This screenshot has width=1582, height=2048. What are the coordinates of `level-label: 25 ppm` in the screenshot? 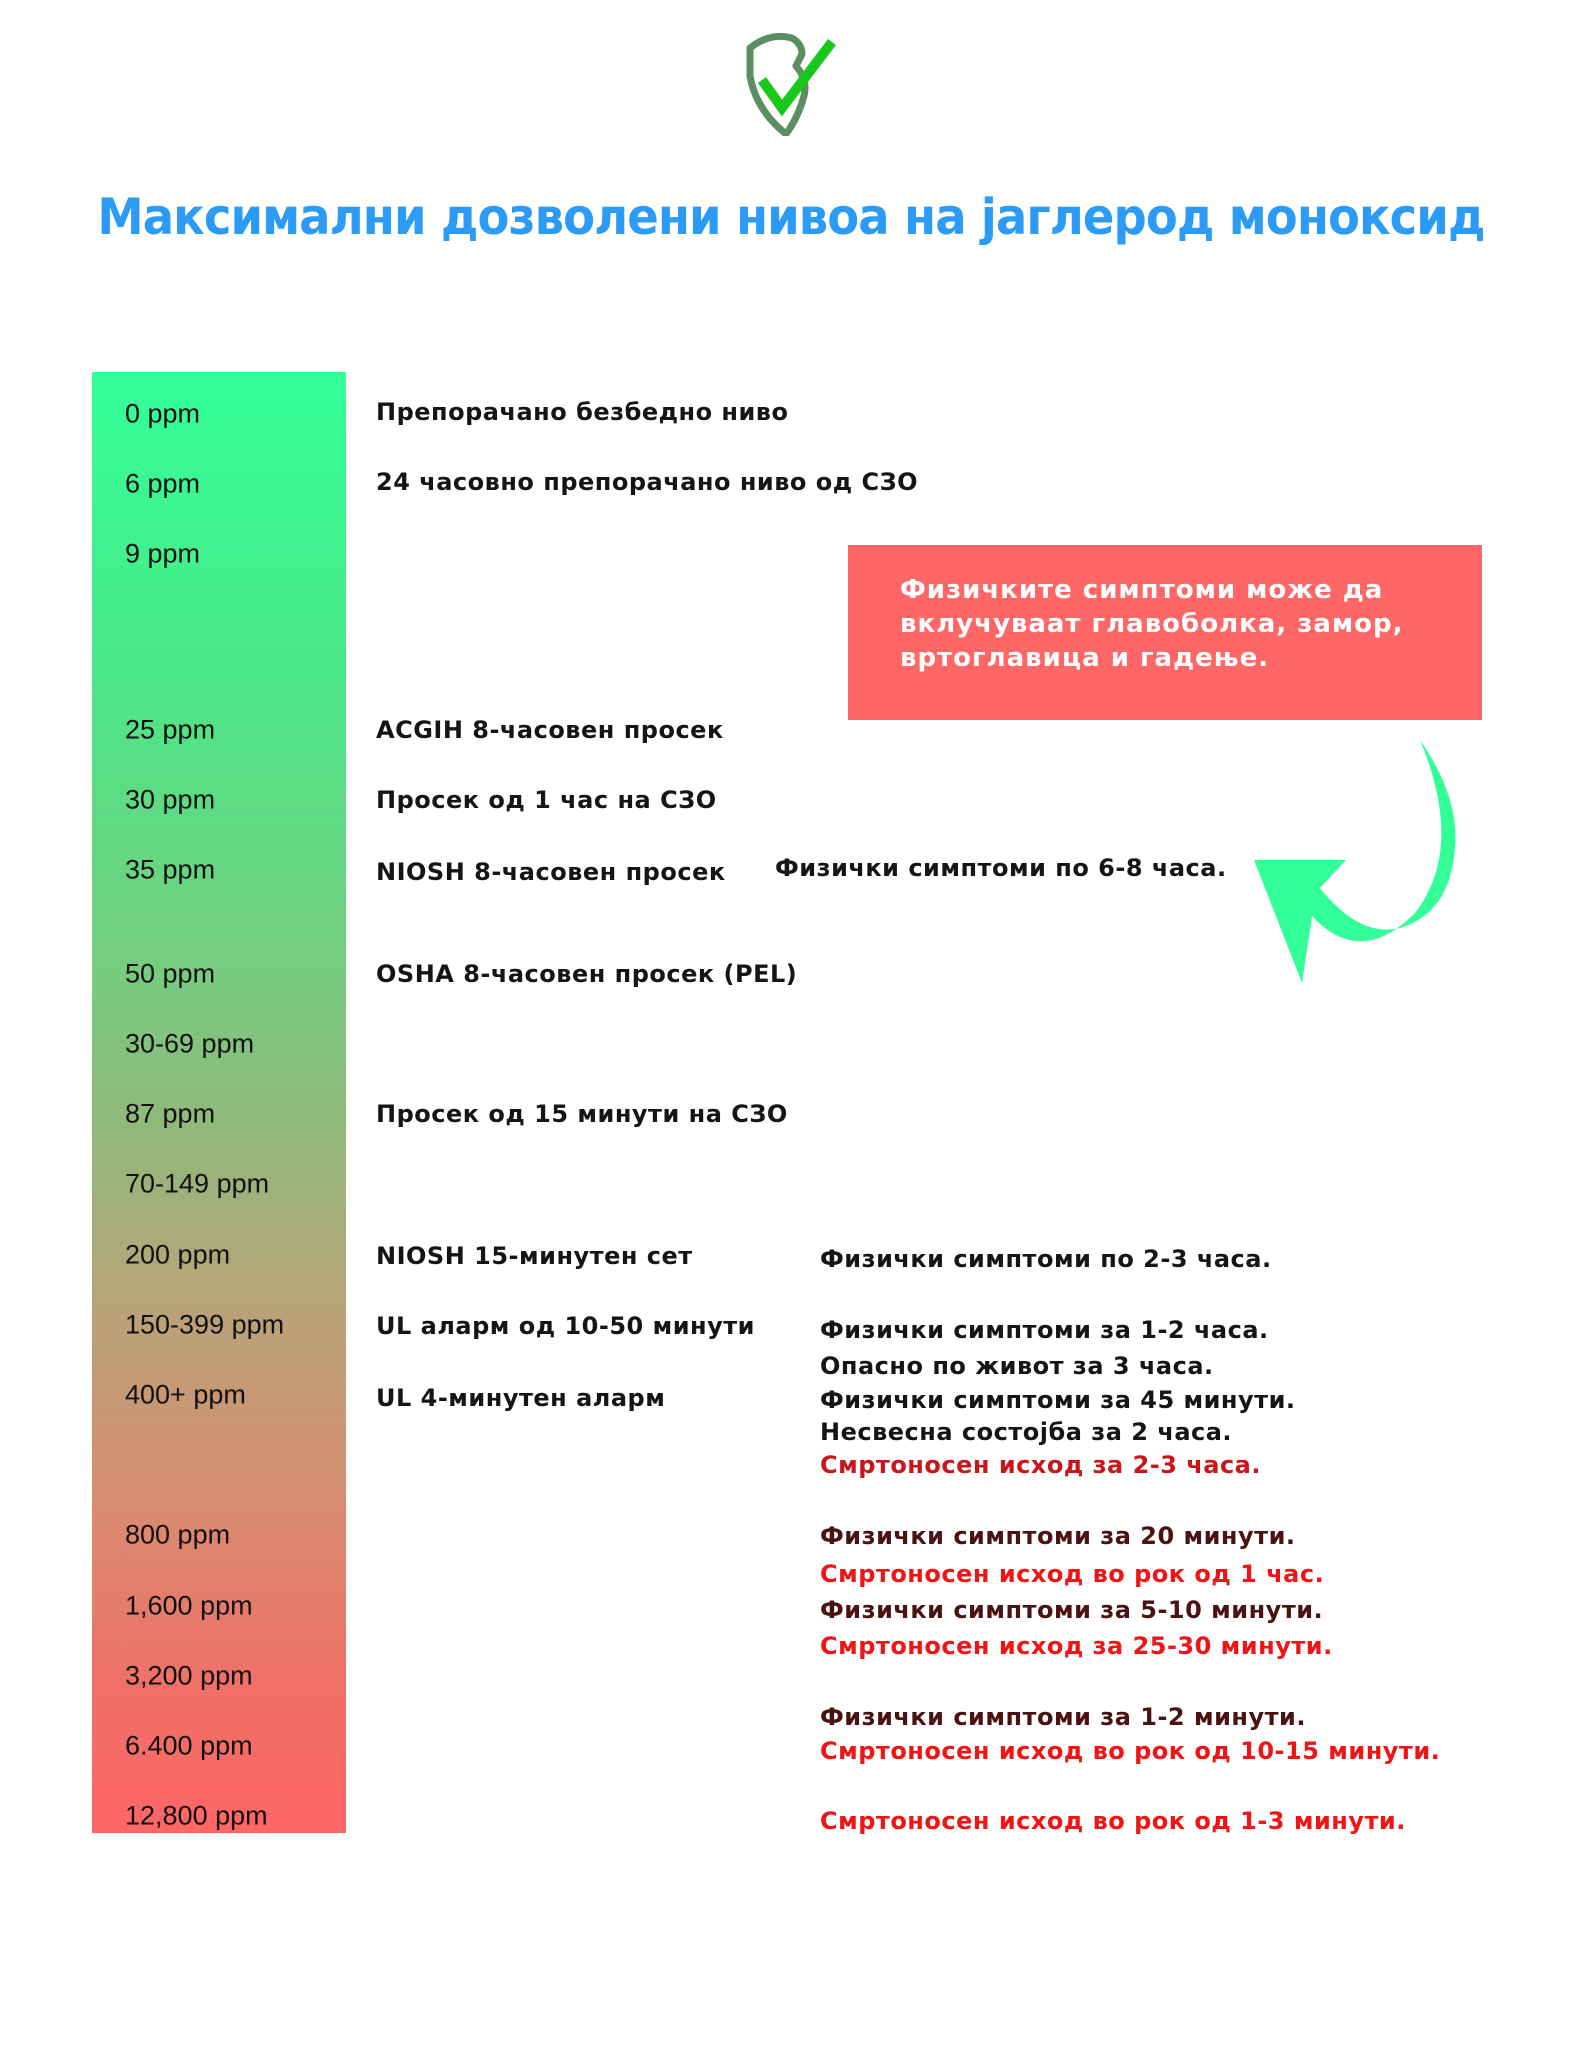 It's located at (170, 729).